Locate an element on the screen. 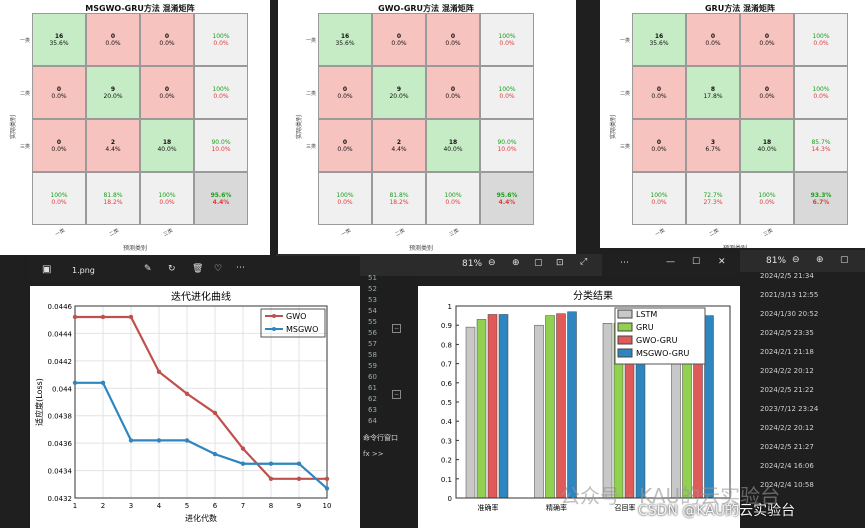 The height and width of the screenshot is (528, 865). command-window: 命令行窗口 fx >> is located at coordinates (388, 479).